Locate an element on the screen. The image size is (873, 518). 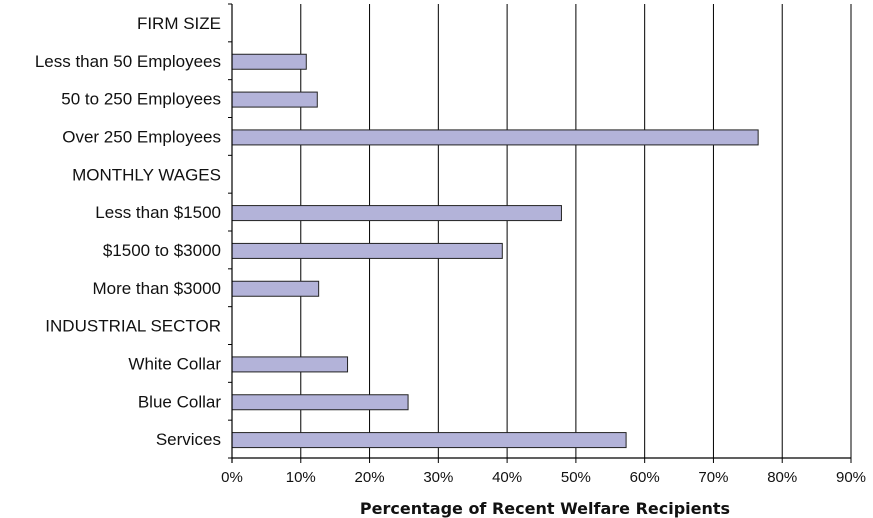
x-tick-label-70: 70% is located at coordinates (713, 477).